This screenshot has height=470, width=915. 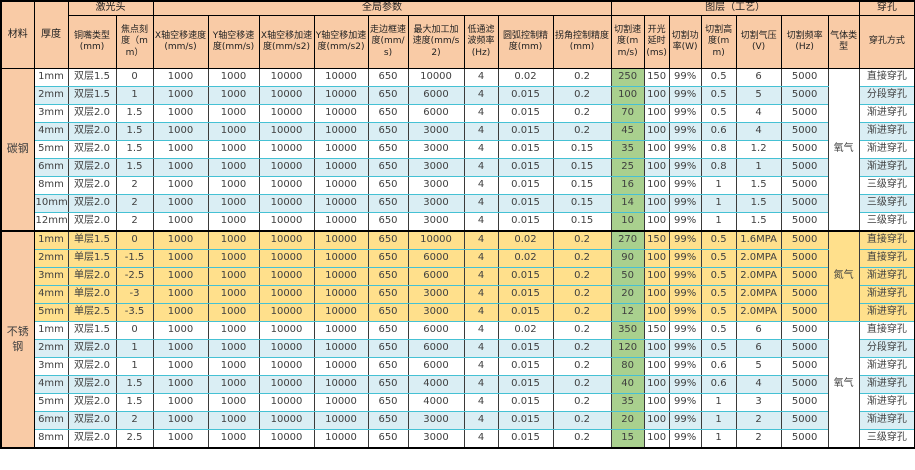 What do you see at coordinates (134, 258) in the screenshot?
I see `cell-focus-scale: -1.5` at bounding box center [134, 258].